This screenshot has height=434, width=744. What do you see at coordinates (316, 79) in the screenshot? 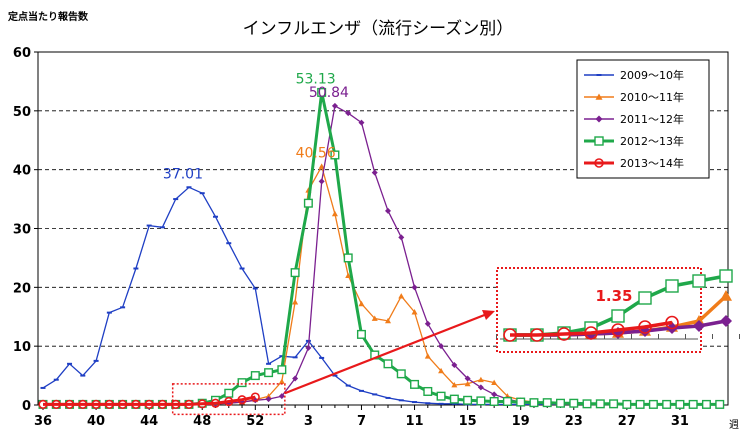
I see `peak-label: 53.13` at bounding box center [316, 79].